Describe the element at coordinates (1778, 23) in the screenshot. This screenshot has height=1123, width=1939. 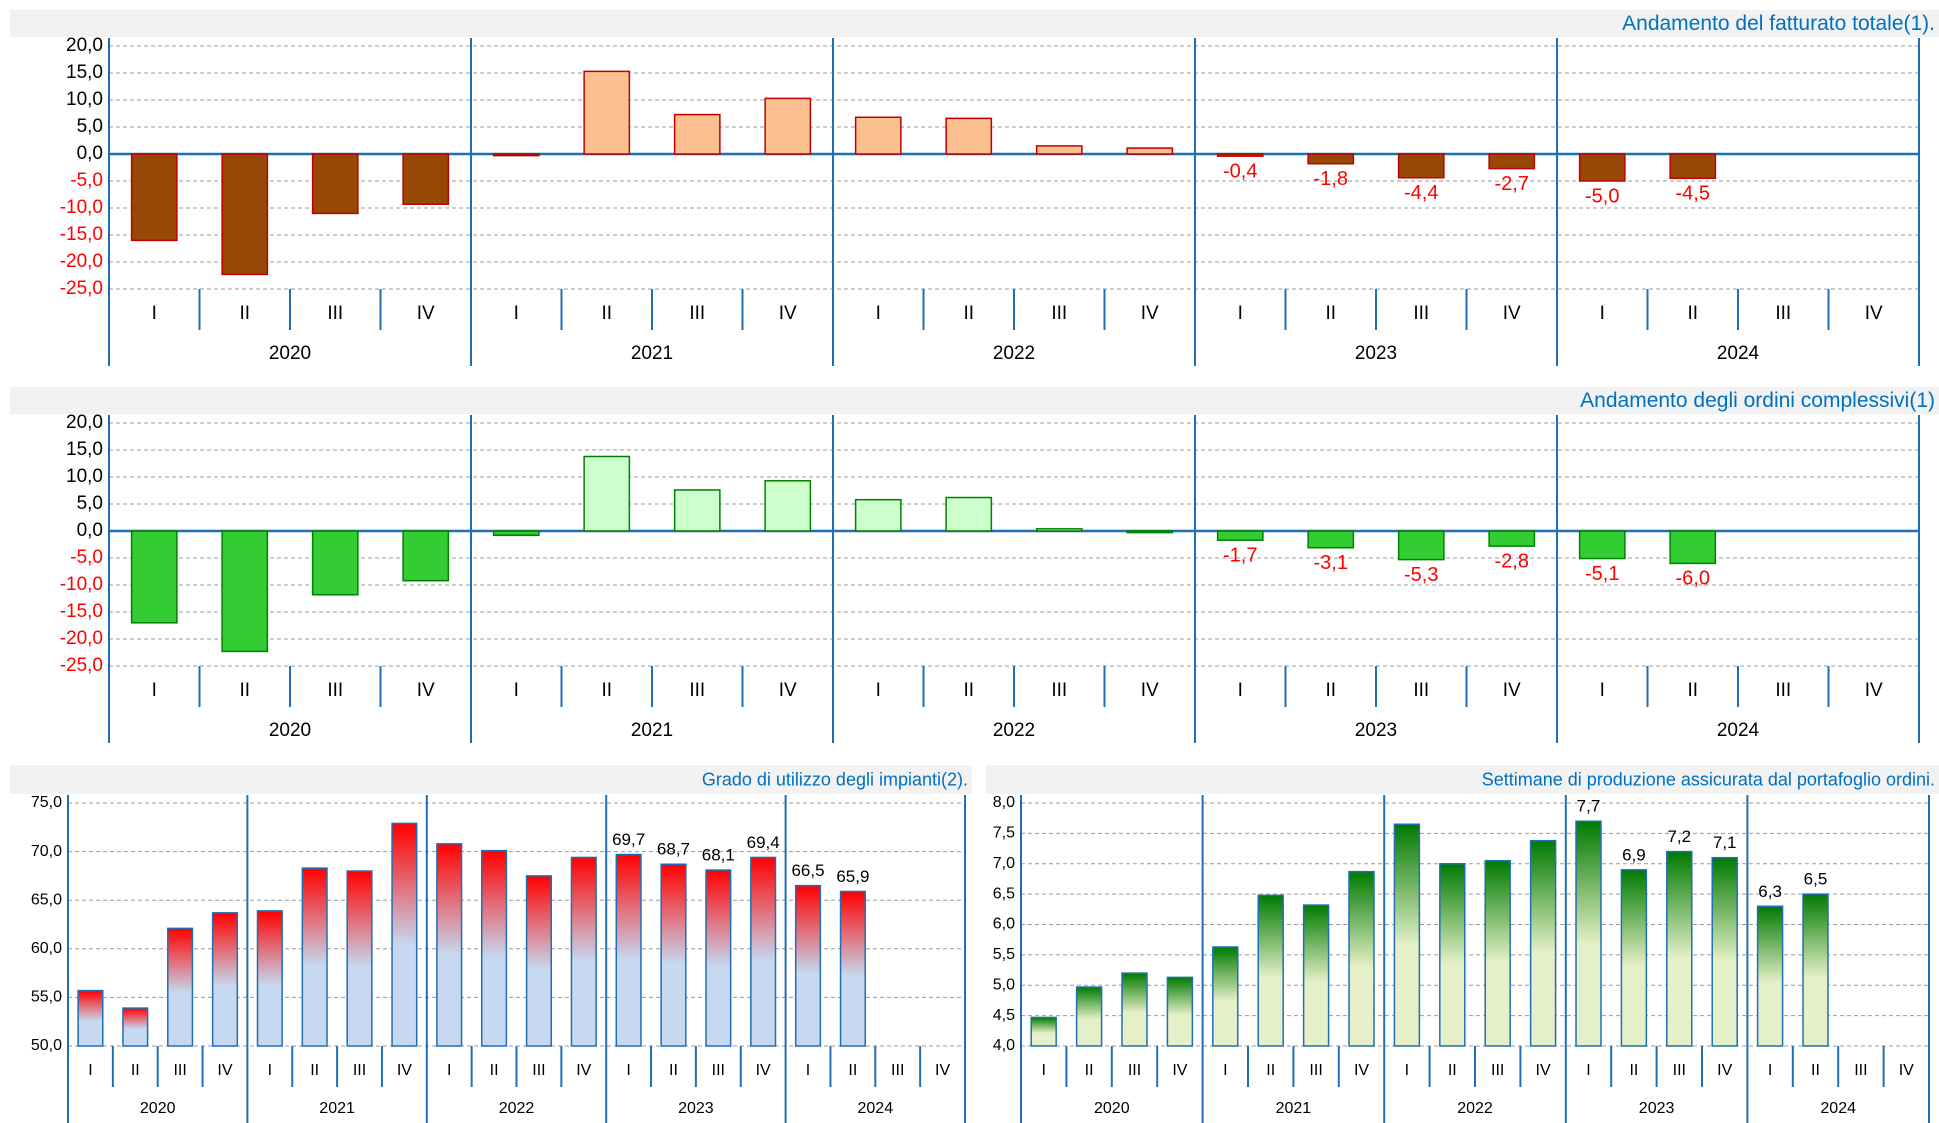
I see `chart-title: Andamento del fatturato totale(1).` at that location.